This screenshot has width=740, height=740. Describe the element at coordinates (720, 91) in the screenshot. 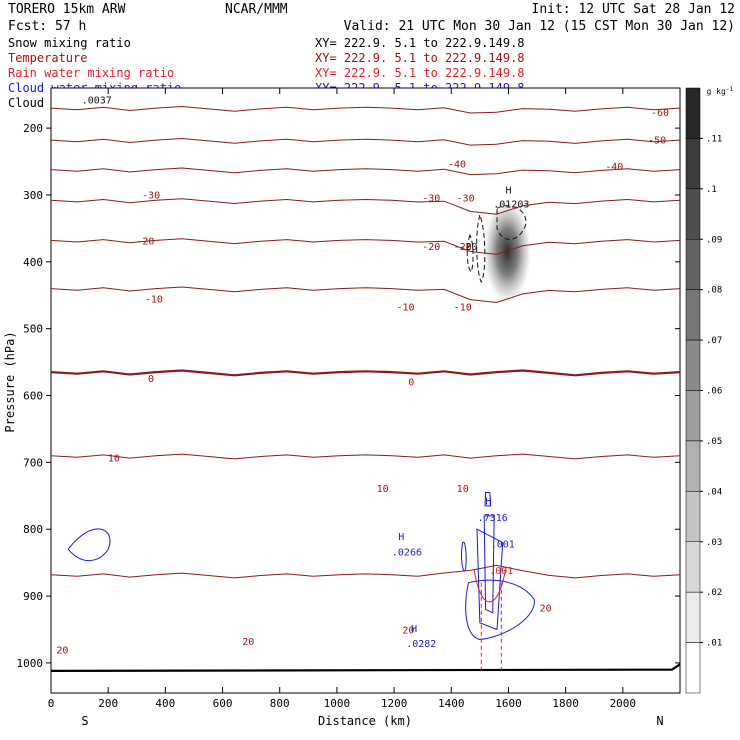

I see `colorbar-unit: g kg-1` at that location.